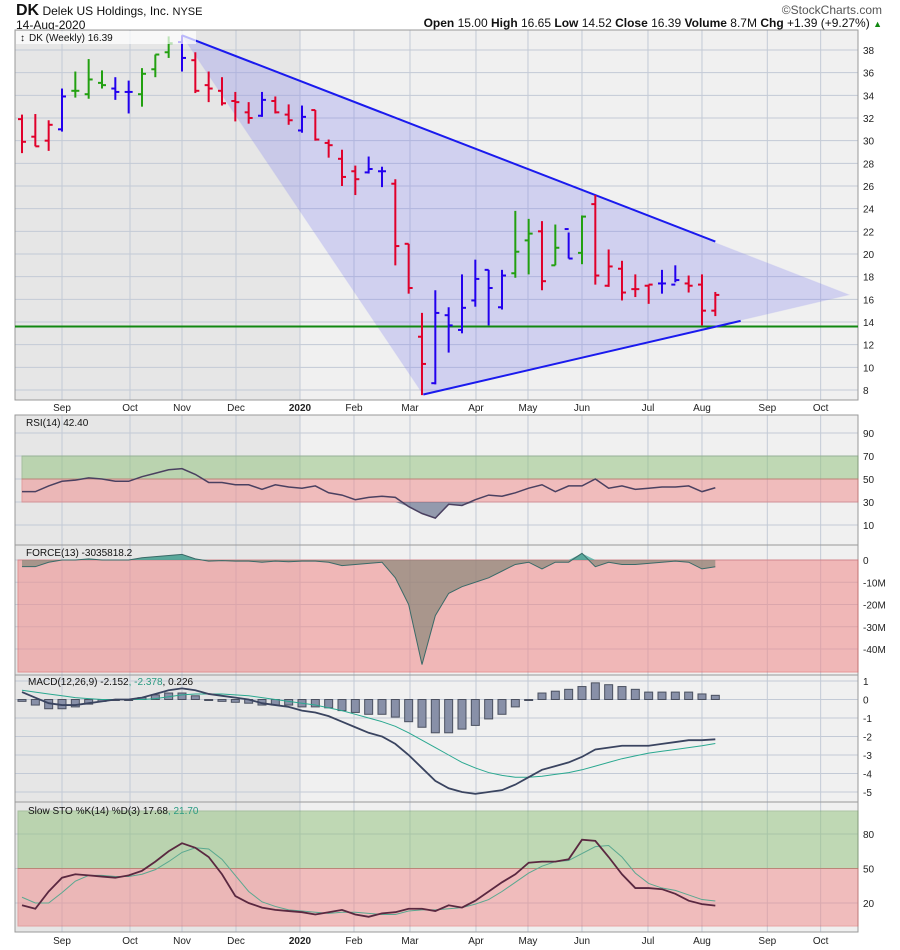  What do you see at coordinates (57, 423) in the screenshot?
I see `rsi-panel-title: RSI(14) 42.40` at bounding box center [57, 423].